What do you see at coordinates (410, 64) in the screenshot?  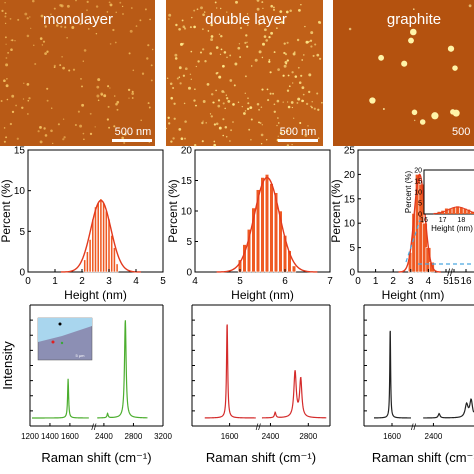 I see `afm-dots` at bounding box center [410, 64].